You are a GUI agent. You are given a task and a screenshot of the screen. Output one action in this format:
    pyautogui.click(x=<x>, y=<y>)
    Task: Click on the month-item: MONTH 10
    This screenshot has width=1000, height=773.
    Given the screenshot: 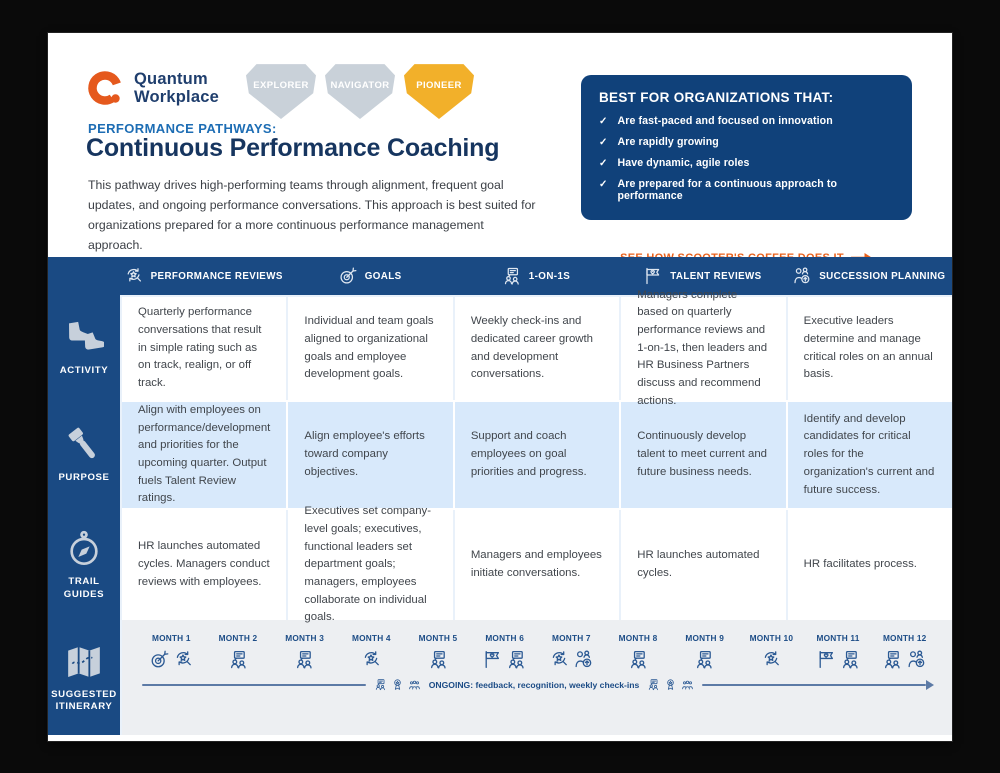 What is the action you would take?
    pyautogui.click(x=771, y=651)
    